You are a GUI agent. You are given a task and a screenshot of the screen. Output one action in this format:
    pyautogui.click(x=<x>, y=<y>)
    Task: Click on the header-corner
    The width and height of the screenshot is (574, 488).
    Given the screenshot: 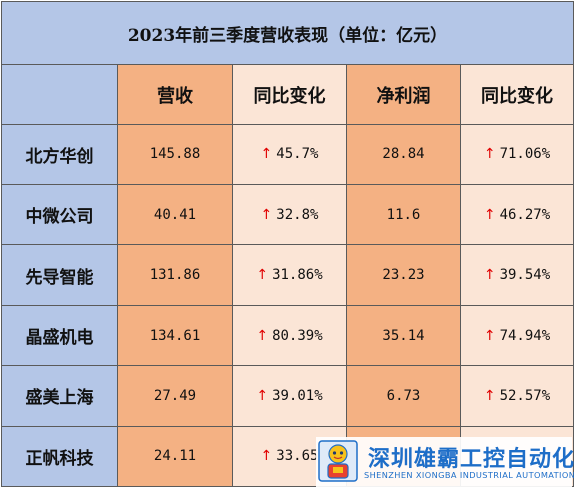 What is the action you would take?
    pyautogui.click(x=59, y=94)
    